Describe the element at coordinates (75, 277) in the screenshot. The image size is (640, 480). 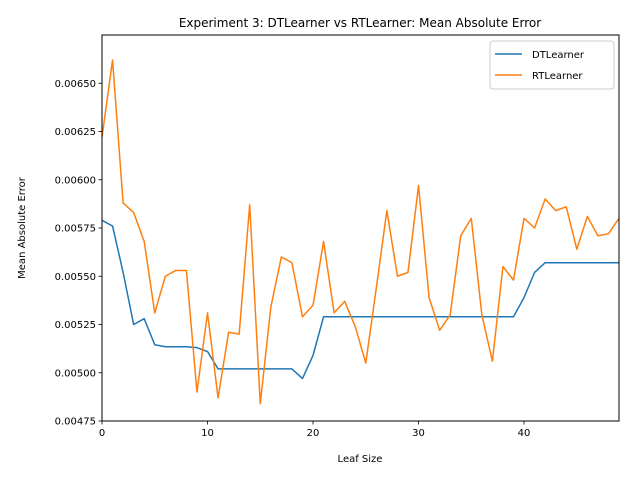
I see `y-tick-label: 0.00550` at that location.